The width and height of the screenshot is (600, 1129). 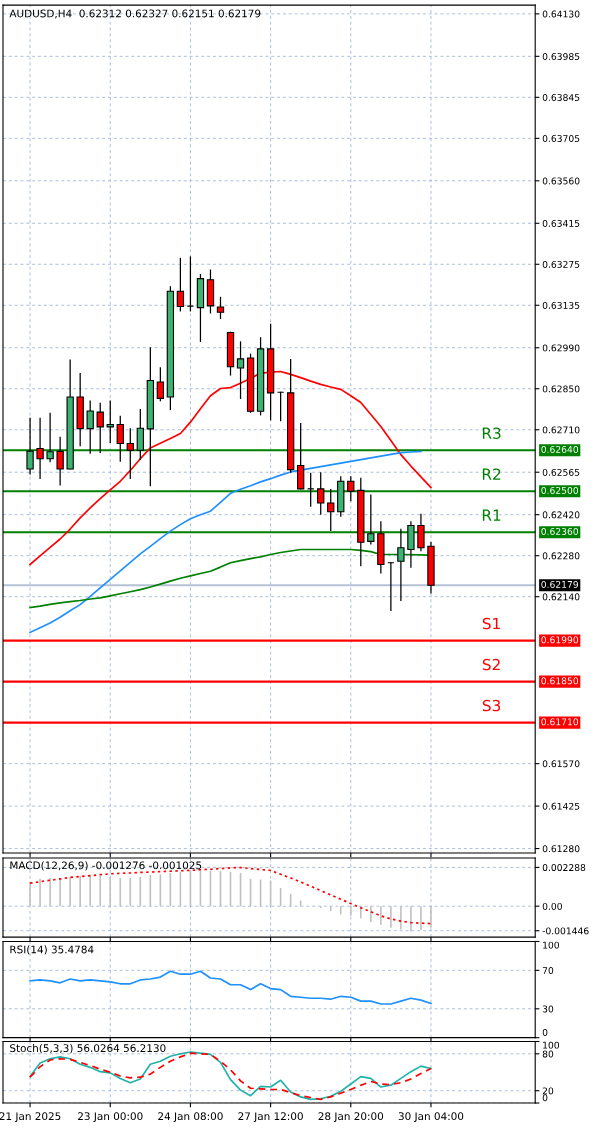 What do you see at coordinates (135, 14) in the screenshot?
I see `chart-title: AUDUSD,H4 0.62312 0.62327 0.62151 0.62179` at bounding box center [135, 14].